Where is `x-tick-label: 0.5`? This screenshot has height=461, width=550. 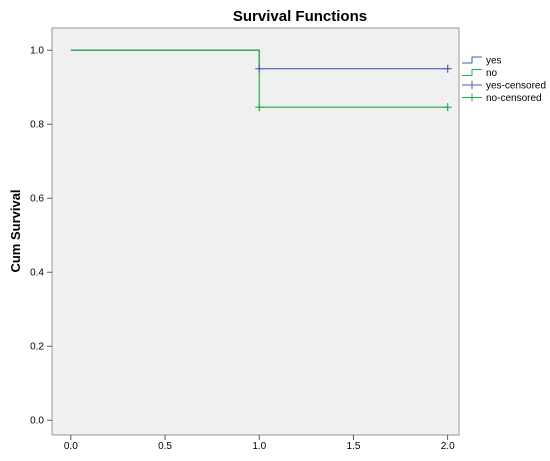 x-tick-label: 0.5 is located at coordinates (165, 446).